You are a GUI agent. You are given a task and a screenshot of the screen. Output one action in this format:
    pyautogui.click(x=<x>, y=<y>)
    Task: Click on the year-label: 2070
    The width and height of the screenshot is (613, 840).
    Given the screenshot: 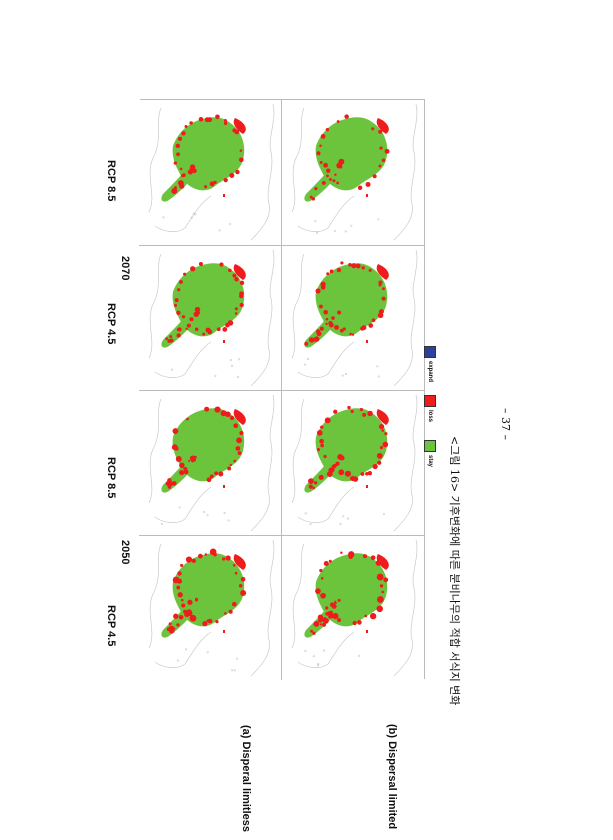 What is the action you would take?
    pyautogui.click(x=125, y=268)
    